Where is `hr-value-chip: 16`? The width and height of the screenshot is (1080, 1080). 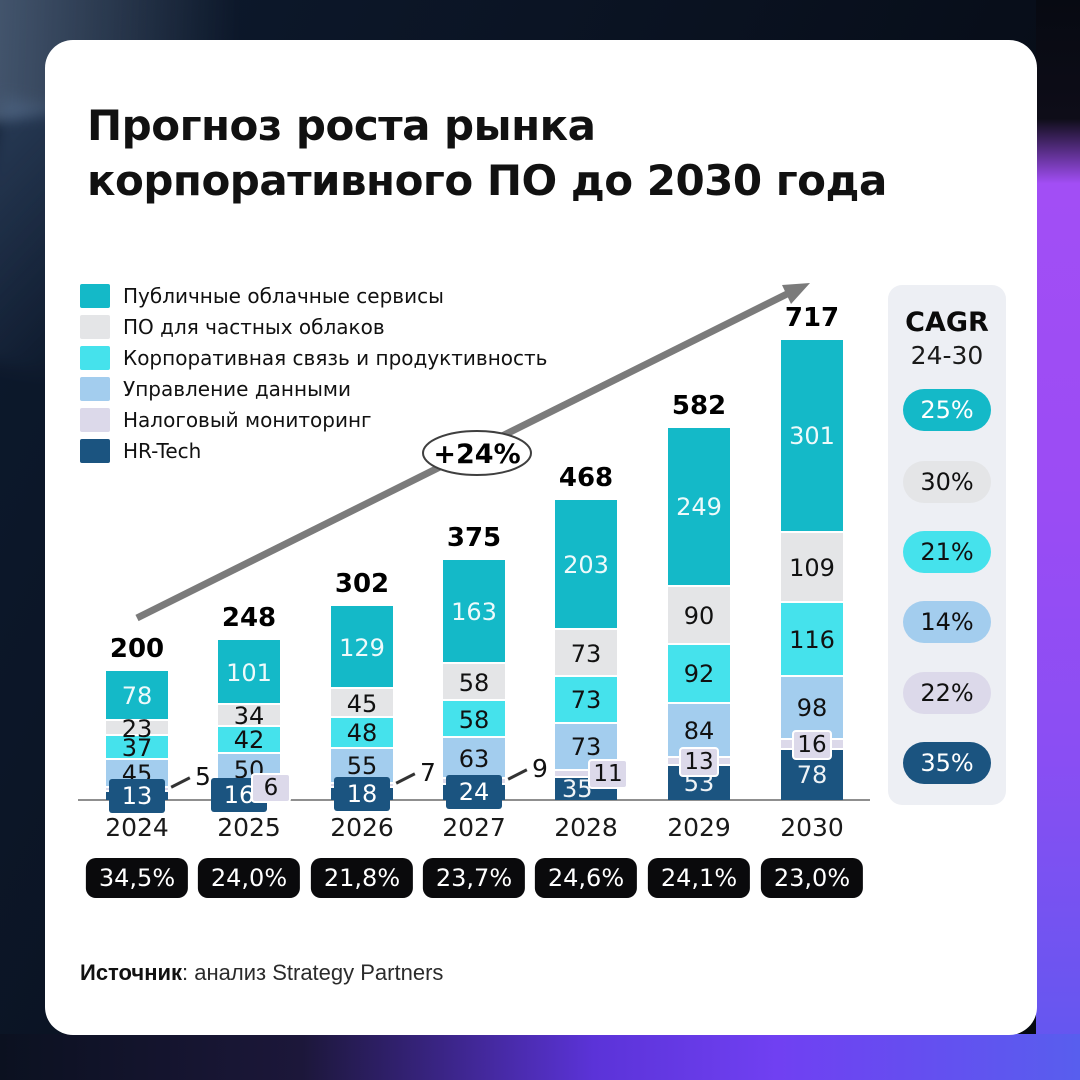 hr-value-chip: 16 is located at coordinates (239, 794).